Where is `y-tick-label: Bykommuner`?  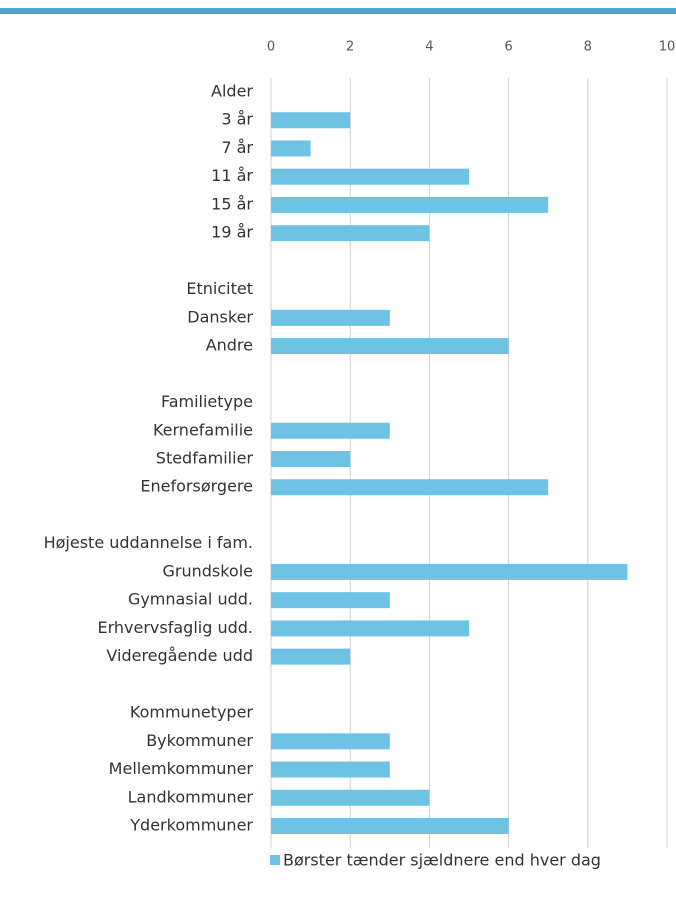 y-tick-label: Bykommuner is located at coordinates (199, 740).